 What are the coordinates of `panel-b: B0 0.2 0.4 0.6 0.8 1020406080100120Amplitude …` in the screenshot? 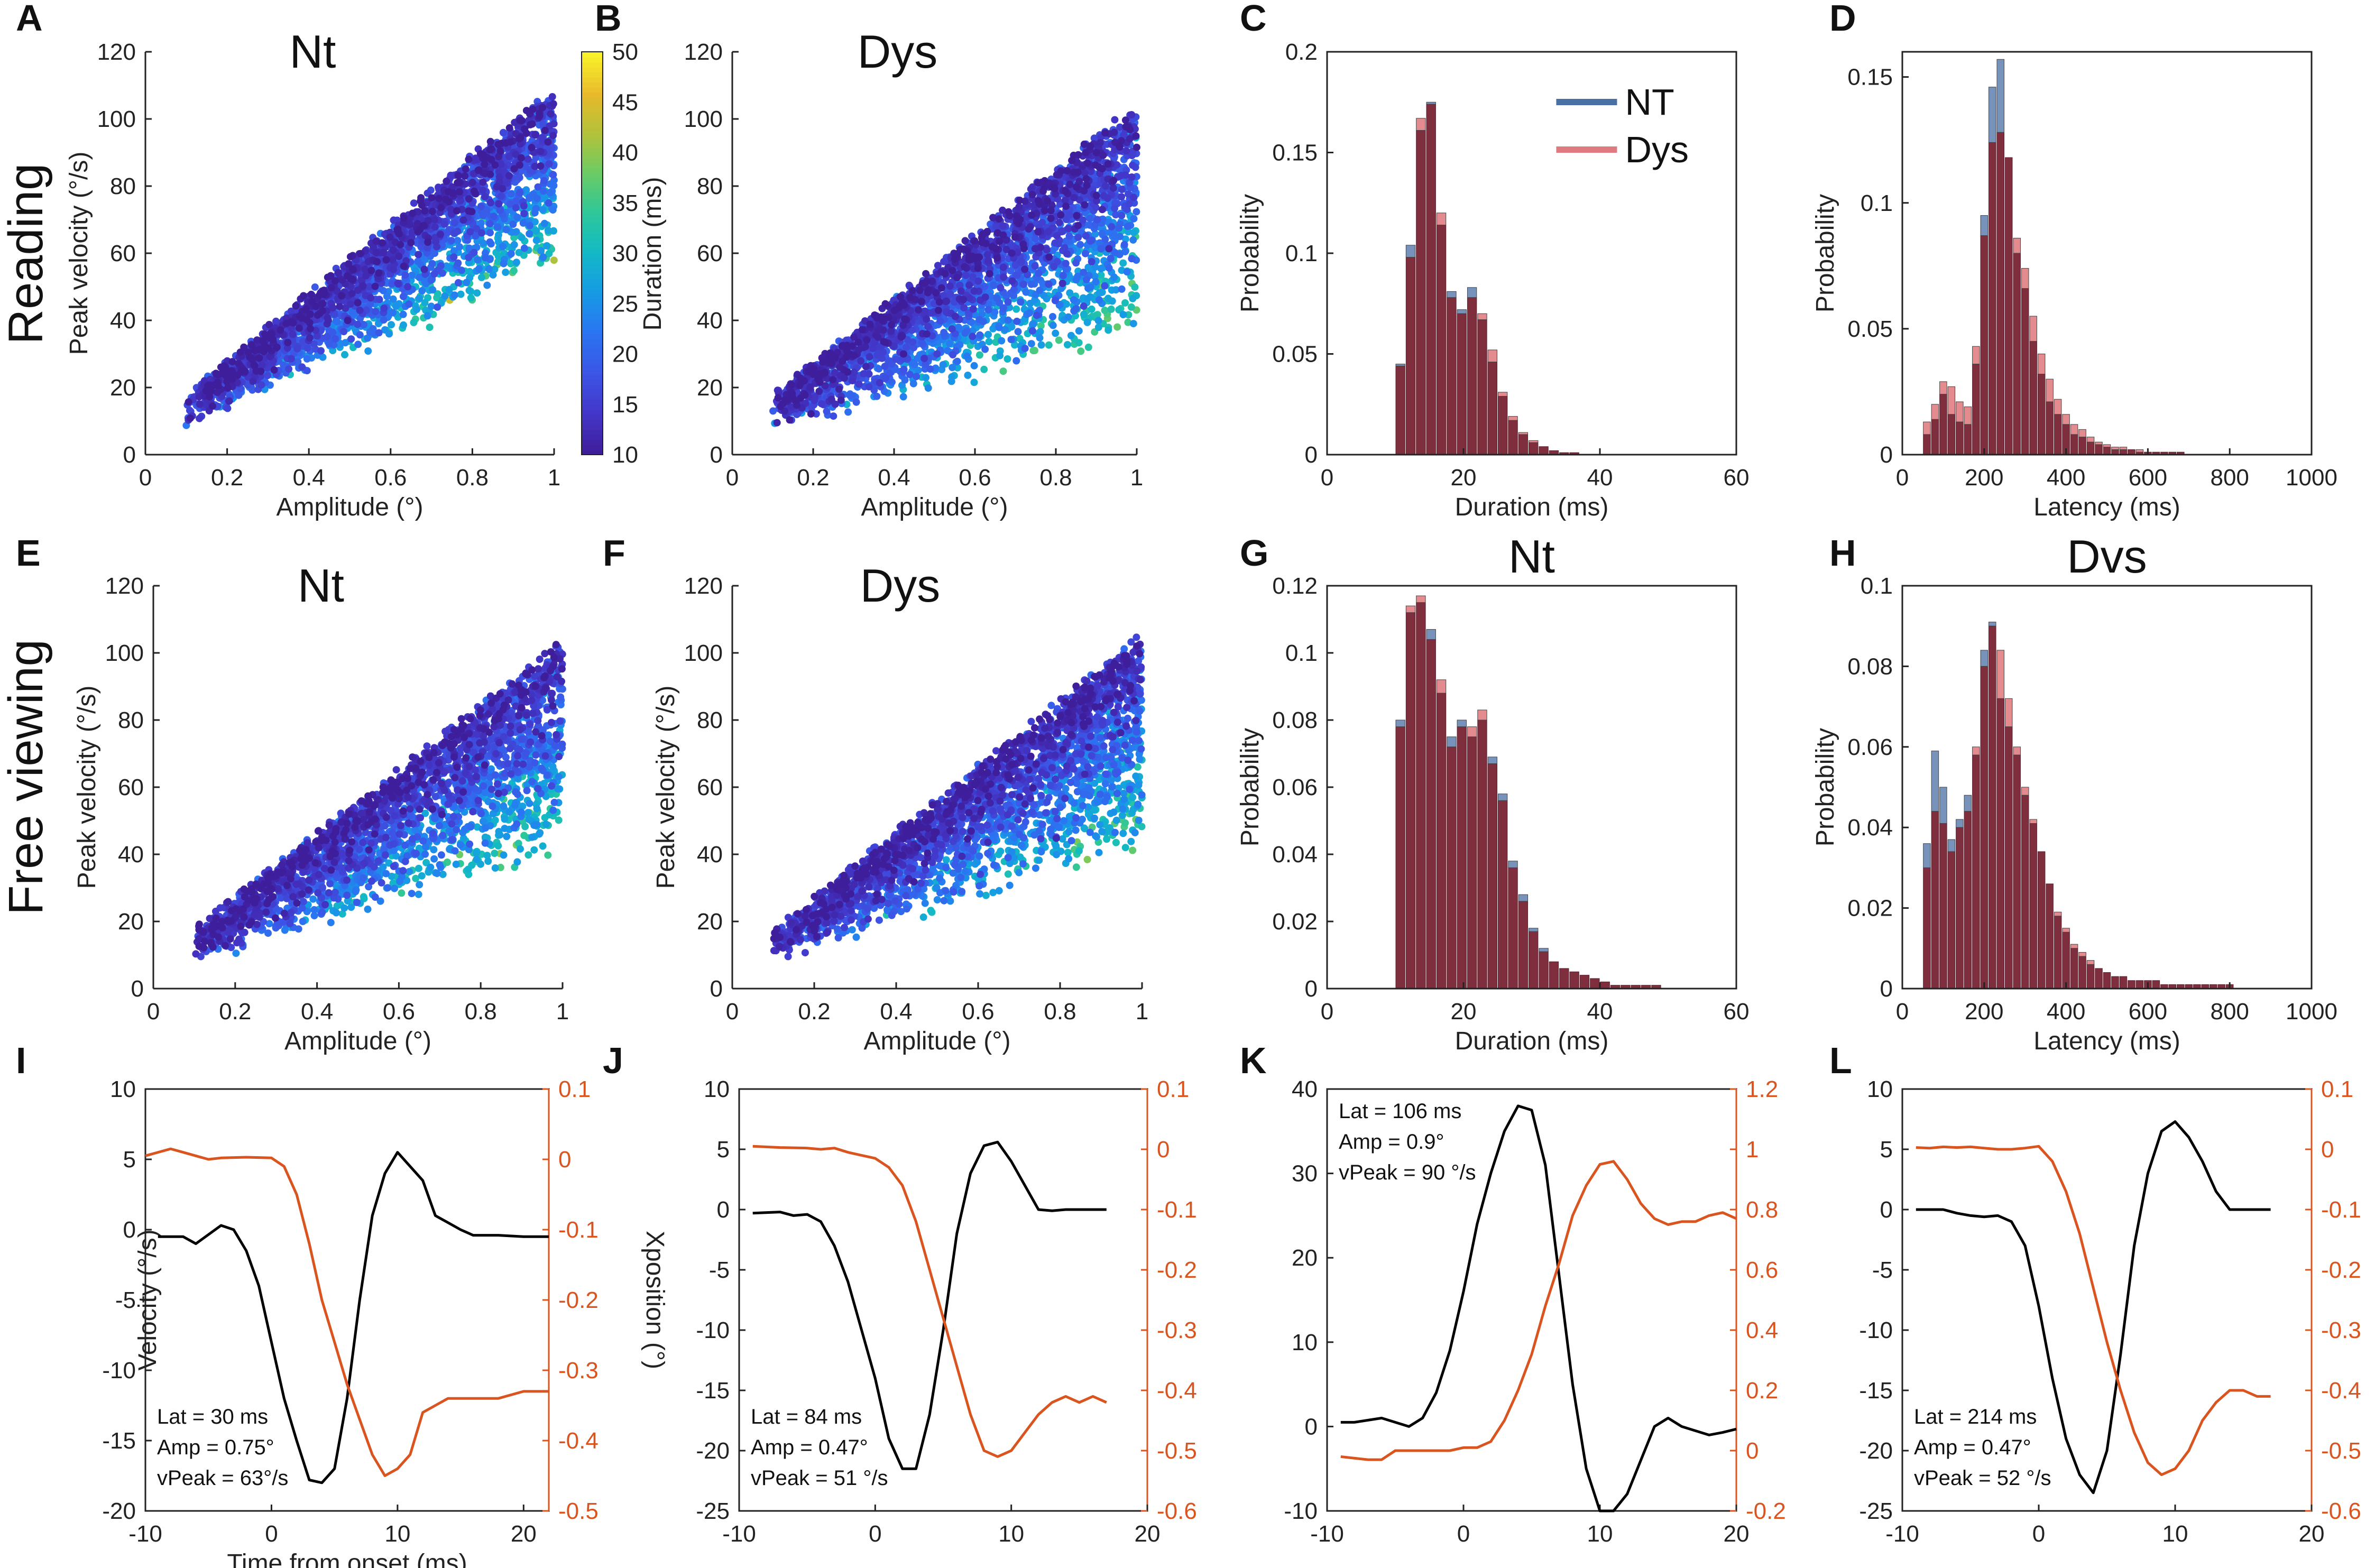 It's located at (869, 260).